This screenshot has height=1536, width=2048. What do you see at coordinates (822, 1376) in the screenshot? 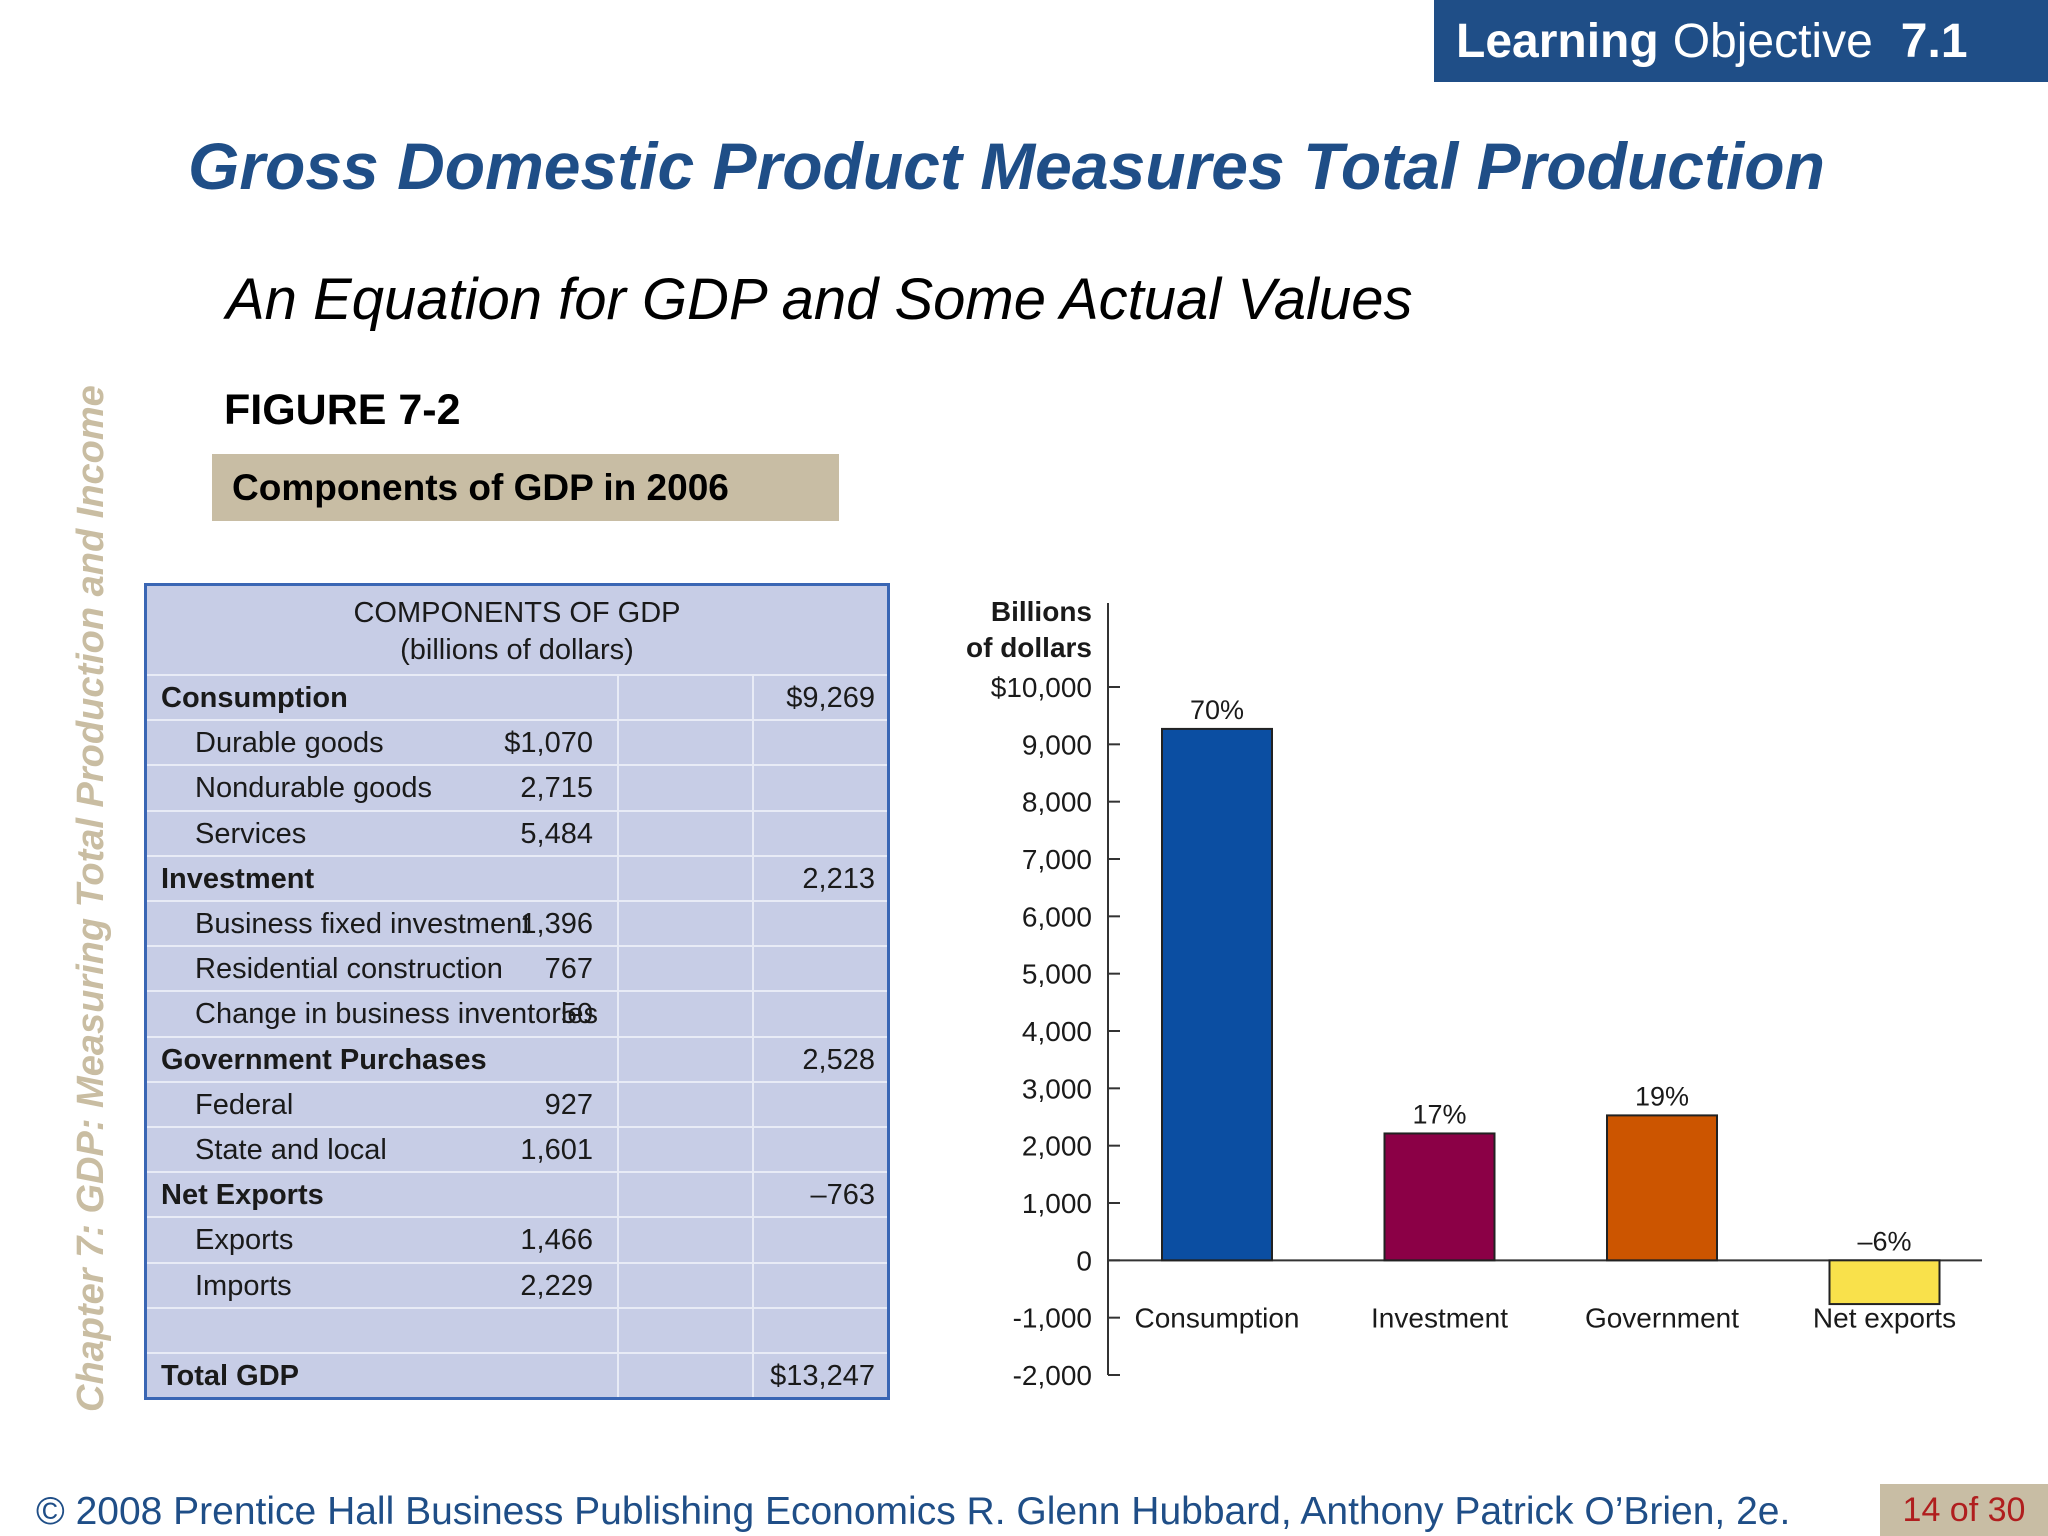
I see `row-total: $13,247` at bounding box center [822, 1376].